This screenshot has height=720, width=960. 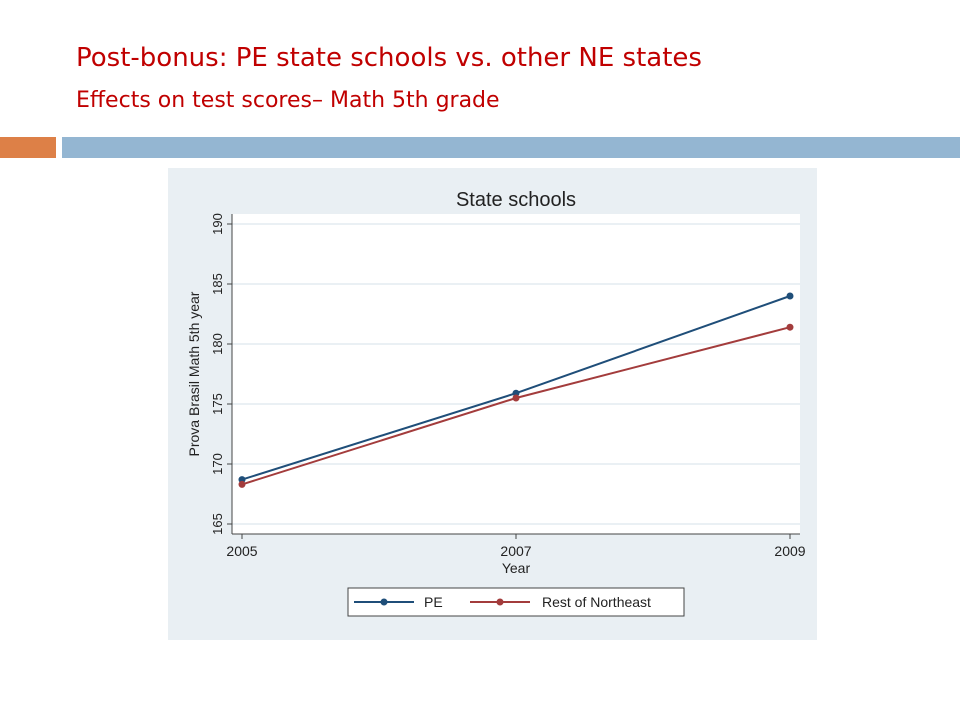 What do you see at coordinates (217, 404) in the screenshot?
I see `y-tick-label: 175` at bounding box center [217, 404].